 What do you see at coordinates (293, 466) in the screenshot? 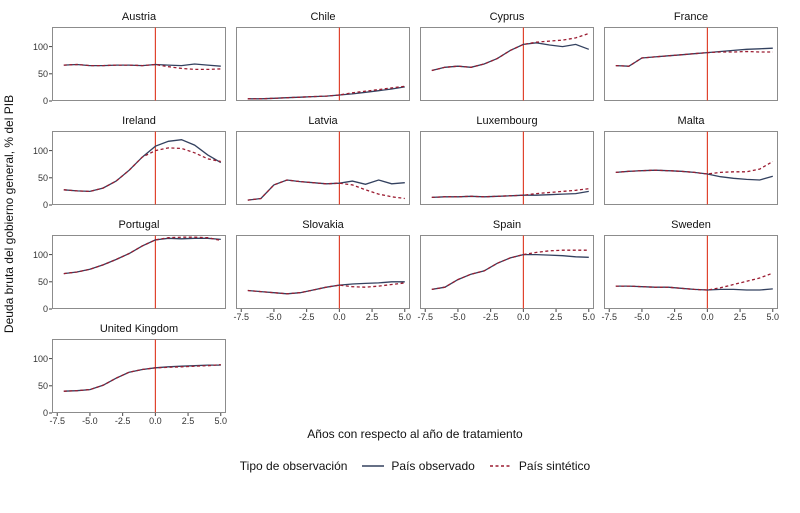
I see `legend-title: Tipo de observación` at bounding box center [293, 466].